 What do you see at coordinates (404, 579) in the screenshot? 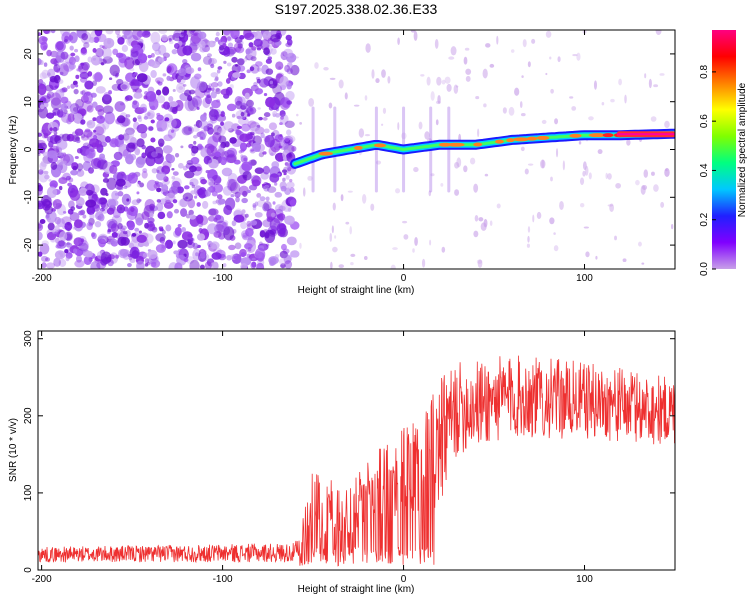
I see `x-tick-label: 0` at bounding box center [404, 579].